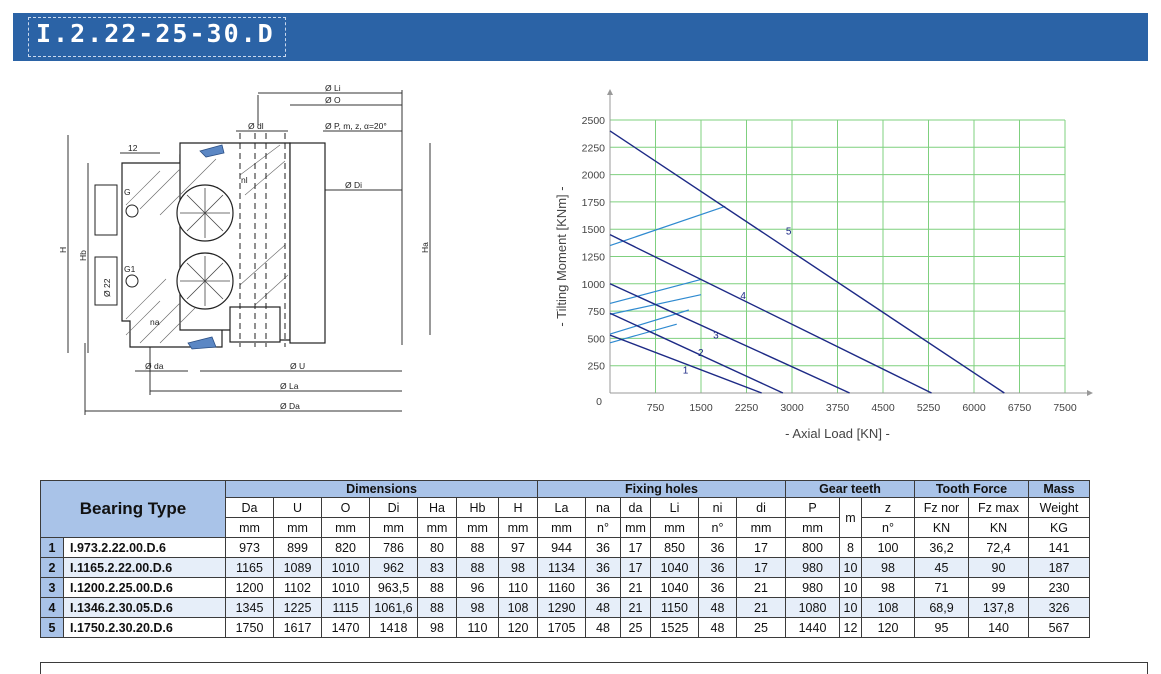  What do you see at coordinates (345, 607) in the screenshot?
I see `table-cell: 1115` at bounding box center [345, 607].